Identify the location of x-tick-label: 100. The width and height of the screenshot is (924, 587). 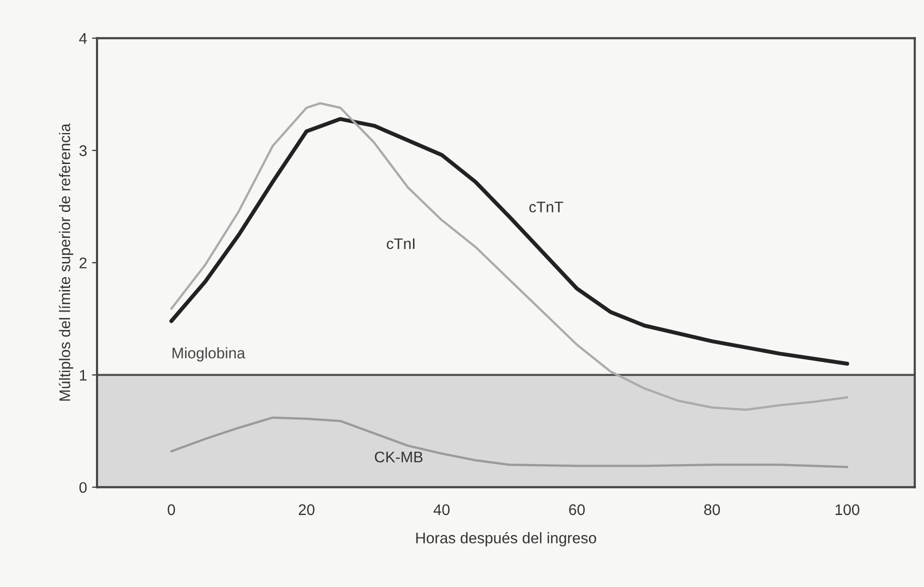
(848, 510).